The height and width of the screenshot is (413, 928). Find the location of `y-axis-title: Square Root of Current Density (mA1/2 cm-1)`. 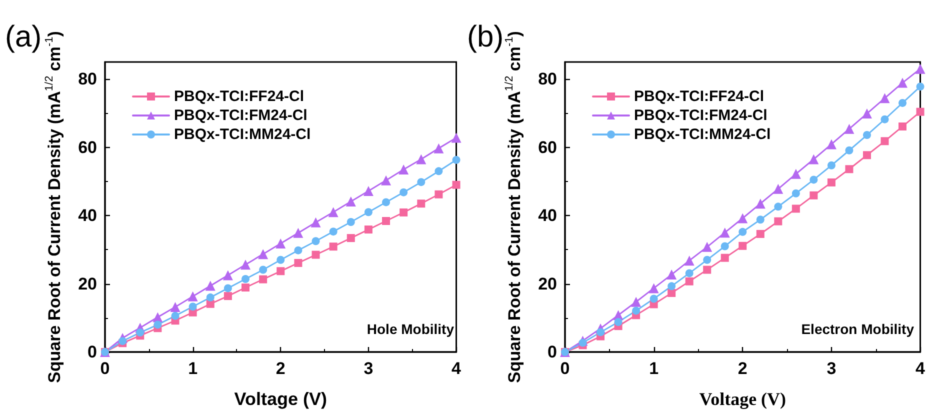

y-axis-title: Square Root of Current Density (mA1/2 cm-1) is located at coordinates (514, 207).